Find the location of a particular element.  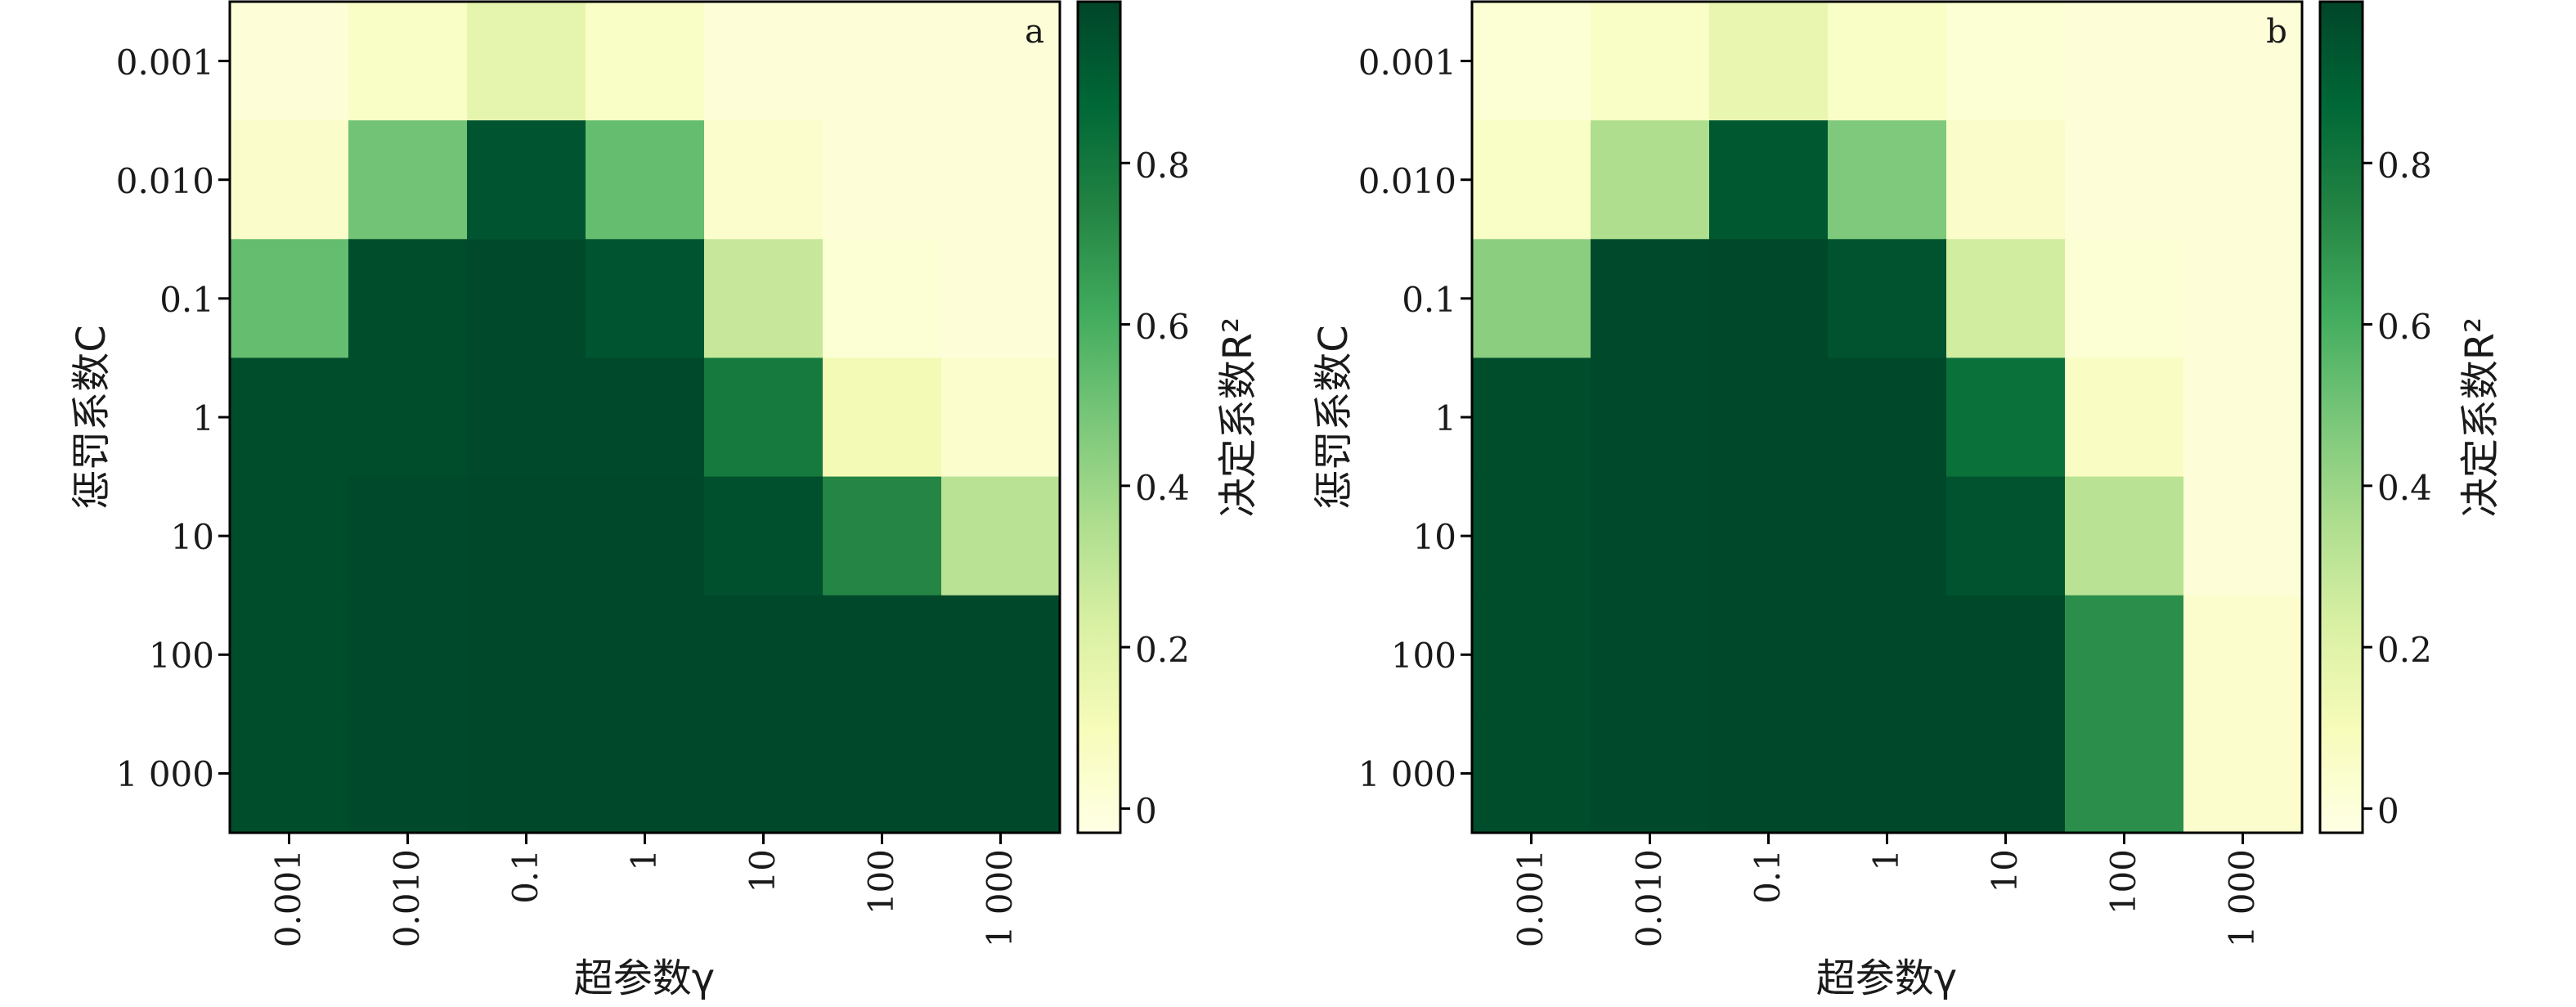

y-axis-label-b: 惩罚系数C is located at coordinates (1334, 417).